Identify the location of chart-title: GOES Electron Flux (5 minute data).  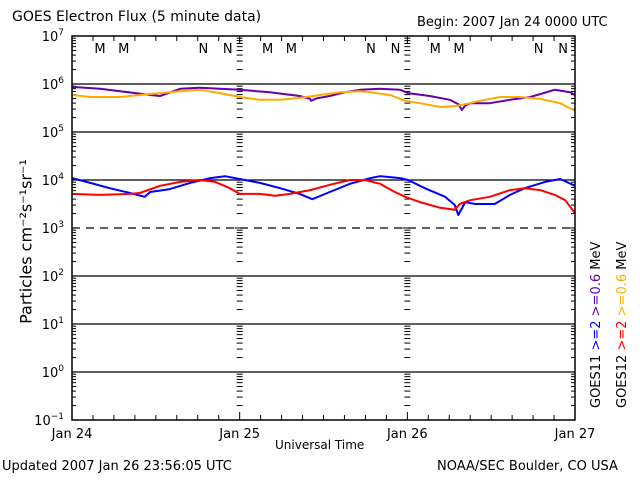
(137, 17).